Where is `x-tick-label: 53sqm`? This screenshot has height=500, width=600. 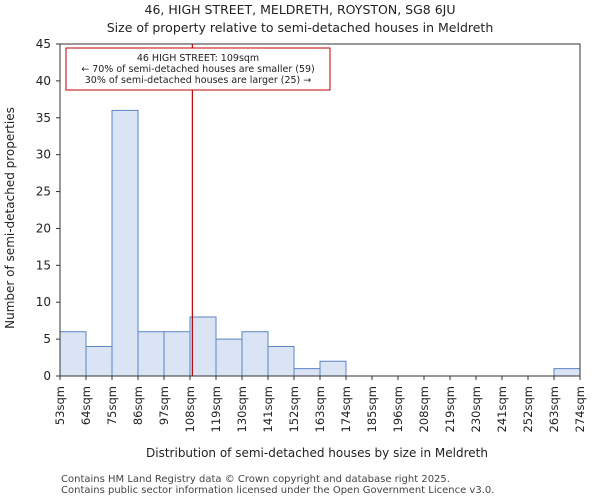
x-tick-label: 53sqm is located at coordinates (60, 405).